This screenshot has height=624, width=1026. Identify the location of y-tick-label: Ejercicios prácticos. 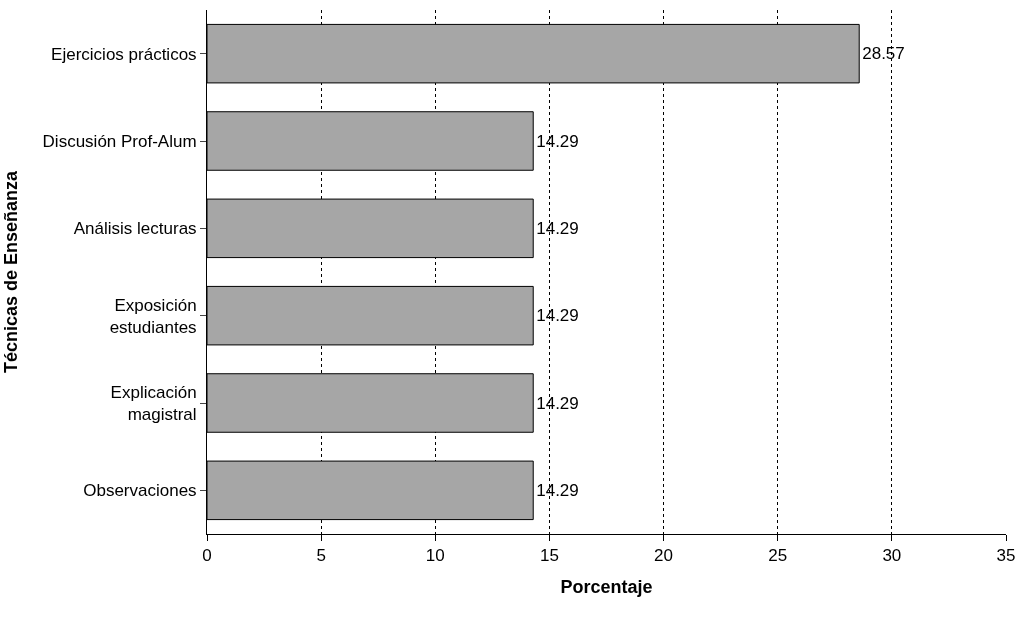
(124, 54).